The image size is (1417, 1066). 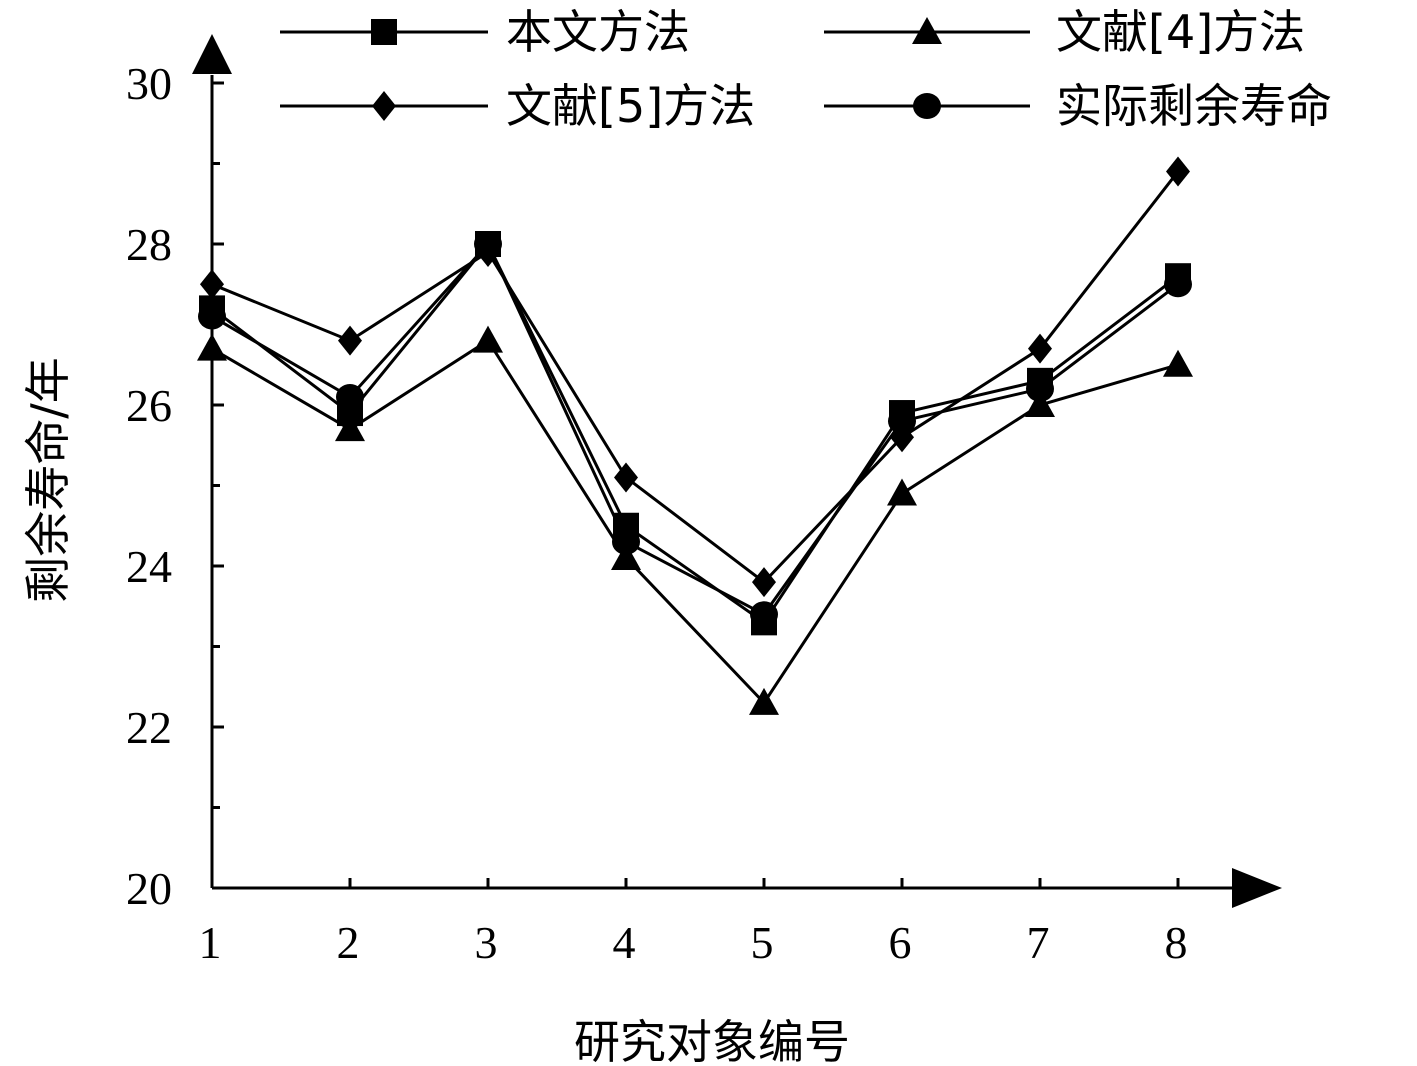 What do you see at coordinates (149, 405) in the screenshot?
I see `y-tick-label: 26` at bounding box center [149, 405].